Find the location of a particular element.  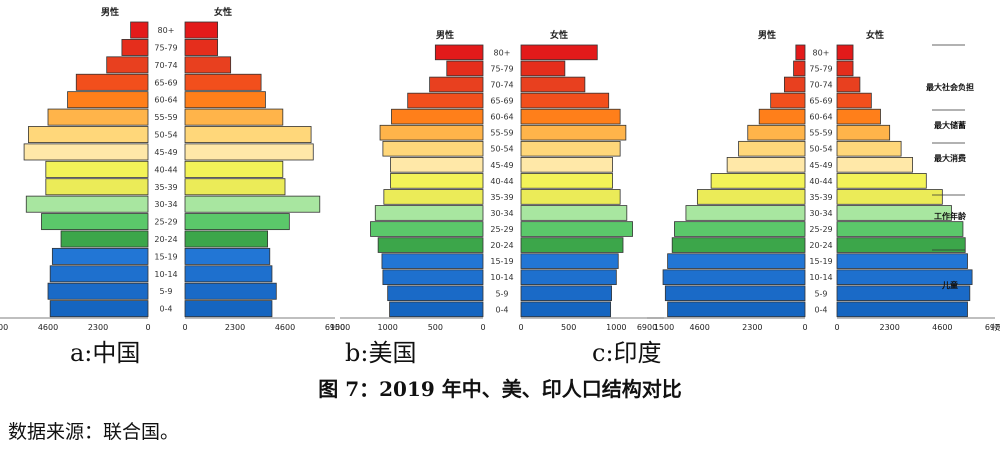

chart3-age-label: 75-79 is located at coordinates (820, 68).